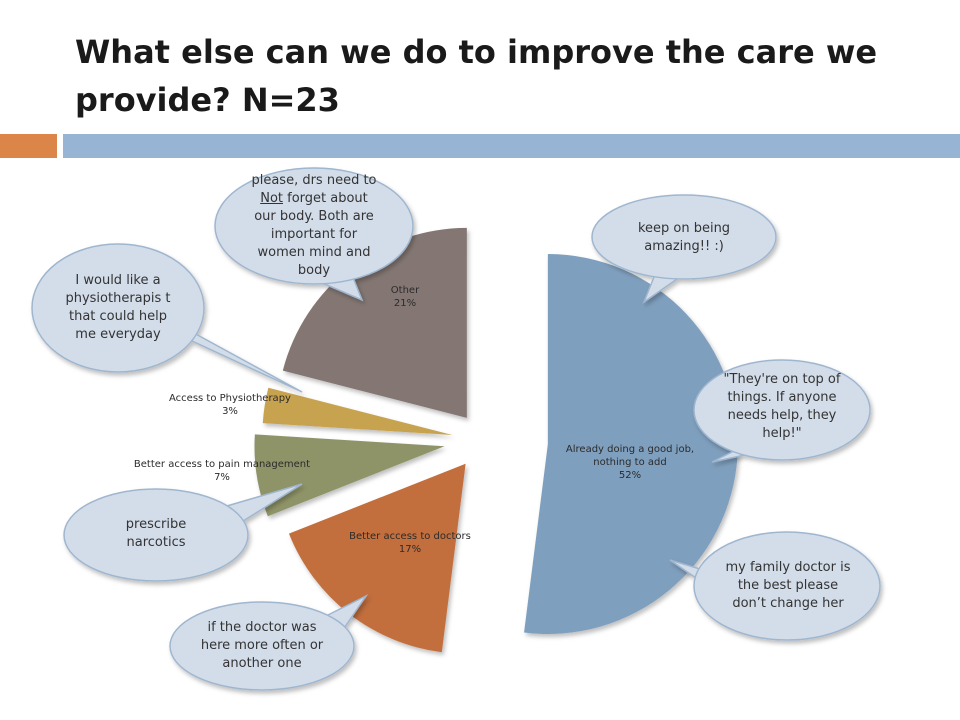 The height and width of the screenshot is (720, 960). Describe the element at coordinates (410, 543) in the screenshot. I see `pie-label-1: Better access to doctors 17%` at that location.